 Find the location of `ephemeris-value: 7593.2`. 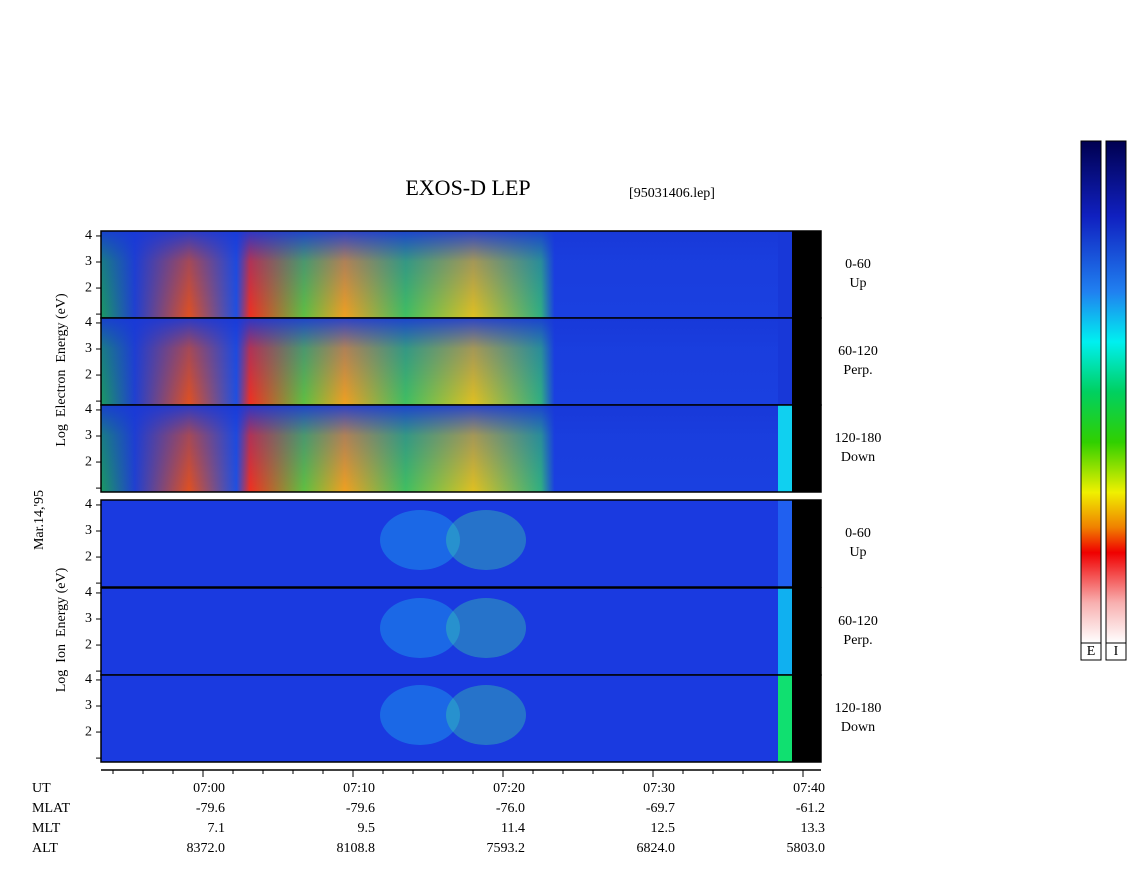

ephemeris-value: 7593.2 is located at coordinates (506, 848).